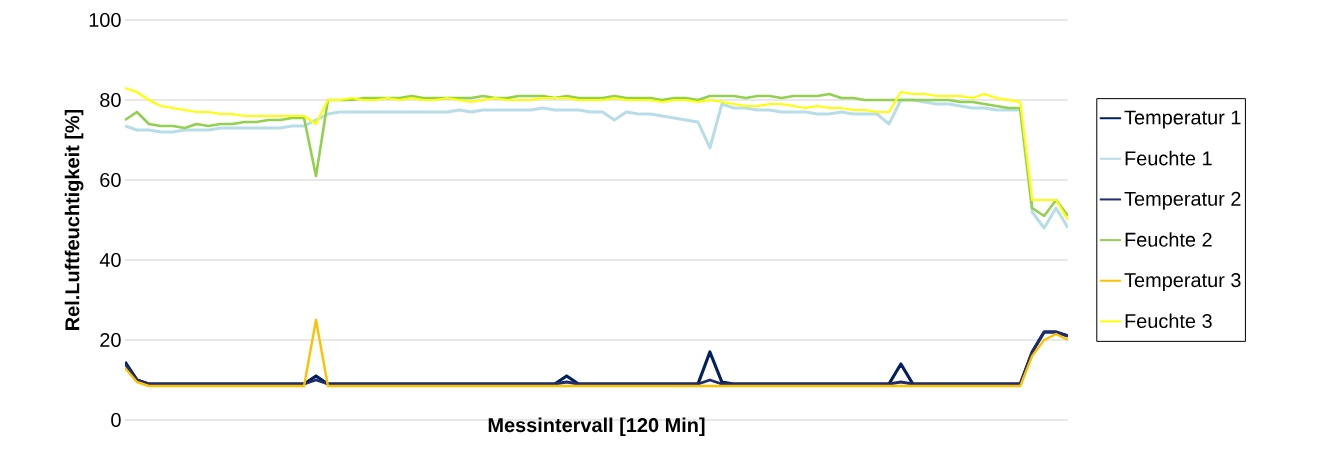  What do you see at coordinates (74, 219) in the screenshot?
I see `y-axis-title: Rel.Luftfeuchtigkeit [%]` at bounding box center [74, 219].